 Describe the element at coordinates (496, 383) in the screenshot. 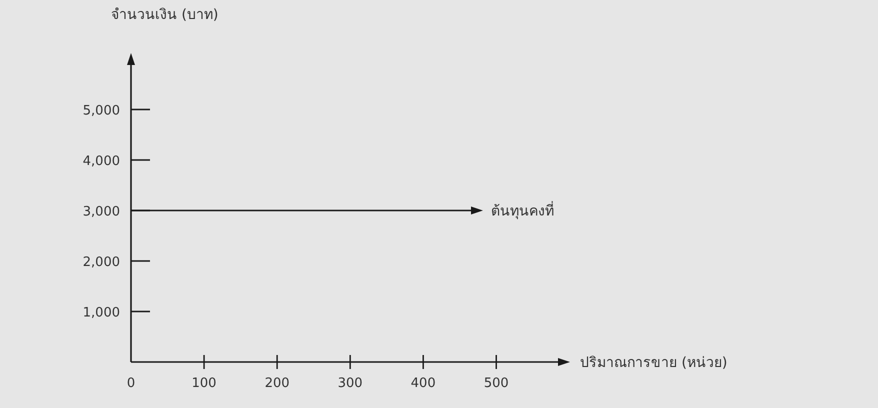

I see `x-tick-label: 500` at that location.